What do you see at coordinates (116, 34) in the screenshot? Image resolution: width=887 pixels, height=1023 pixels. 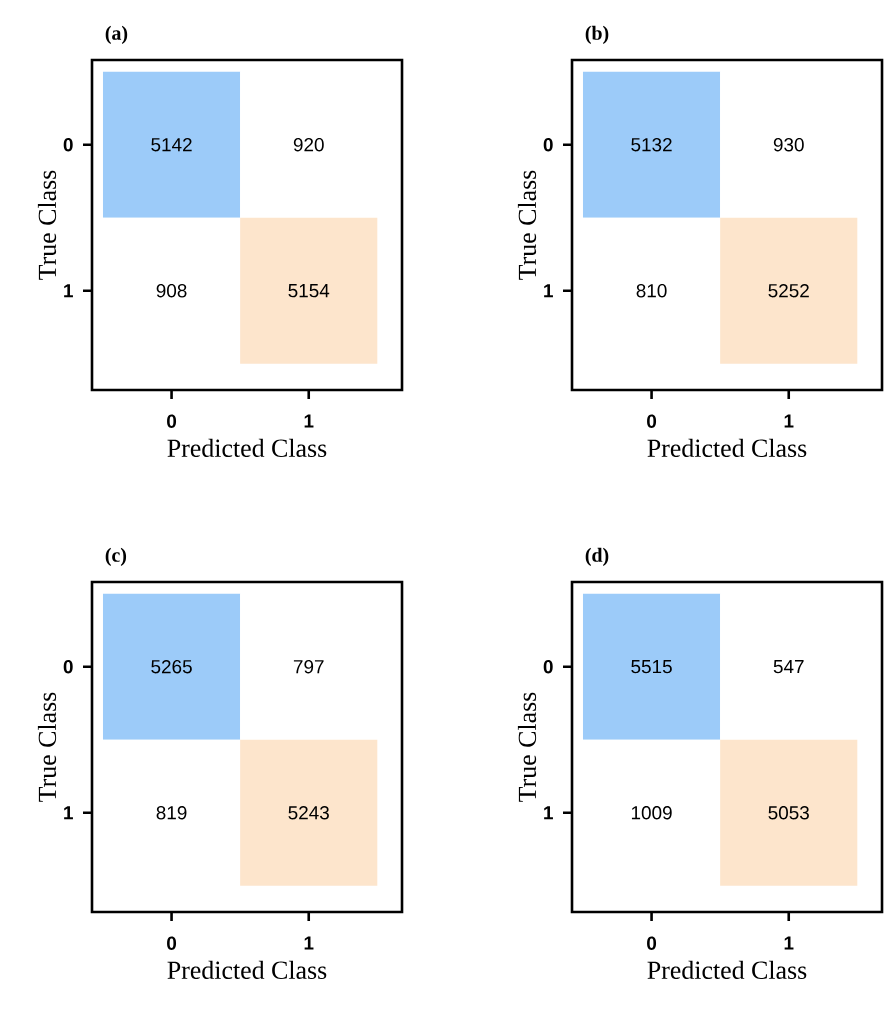 I see `chart-title: (a)` at bounding box center [116, 34].